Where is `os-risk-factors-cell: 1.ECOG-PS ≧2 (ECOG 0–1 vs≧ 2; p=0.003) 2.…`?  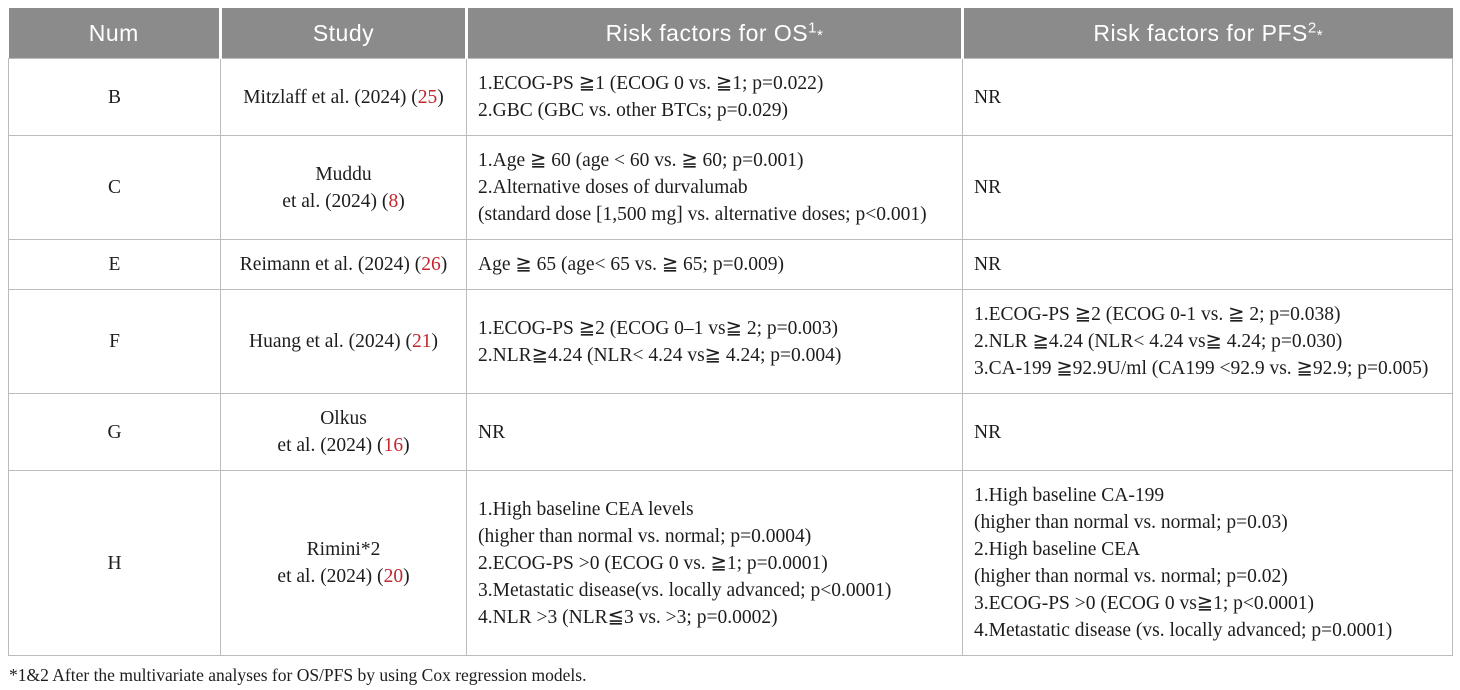 os-risk-factors-cell: 1.ECOG-PS ≧2 (ECOG 0–1 vs≧ 2; p=0.003) 2.… is located at coordinates (714, 341).